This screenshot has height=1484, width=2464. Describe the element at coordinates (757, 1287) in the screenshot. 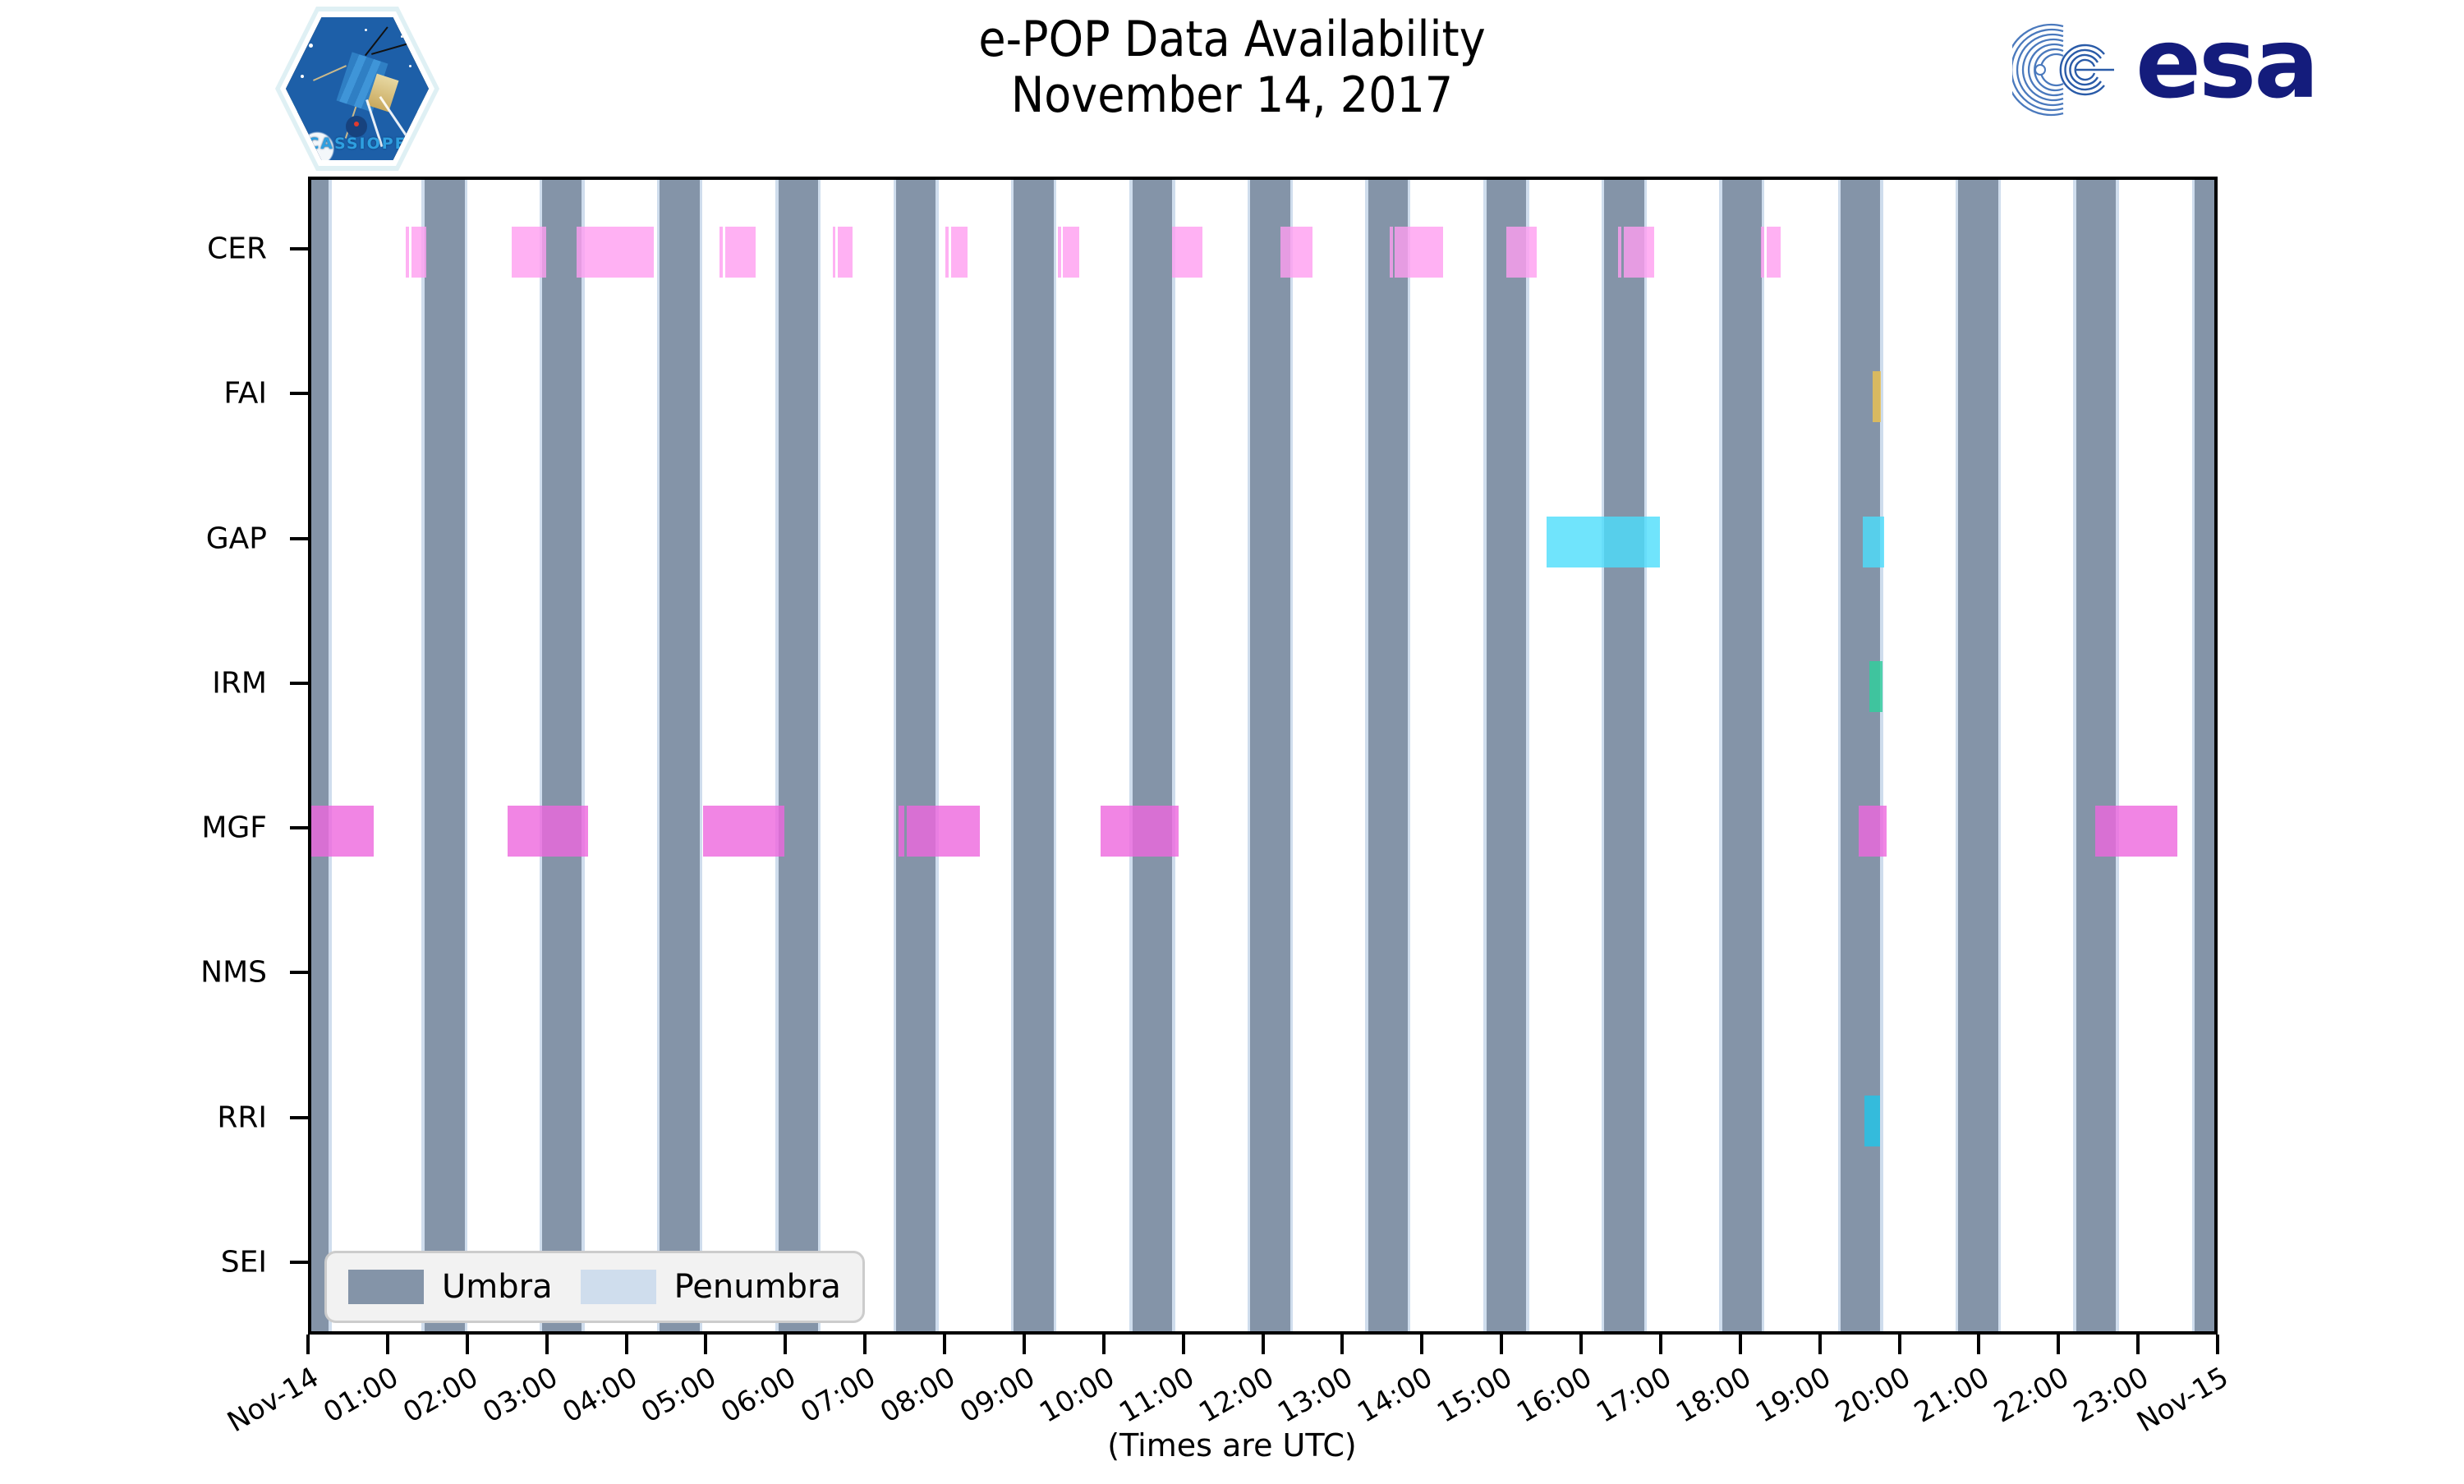

I see `legend-label: Penumbra` at that location.